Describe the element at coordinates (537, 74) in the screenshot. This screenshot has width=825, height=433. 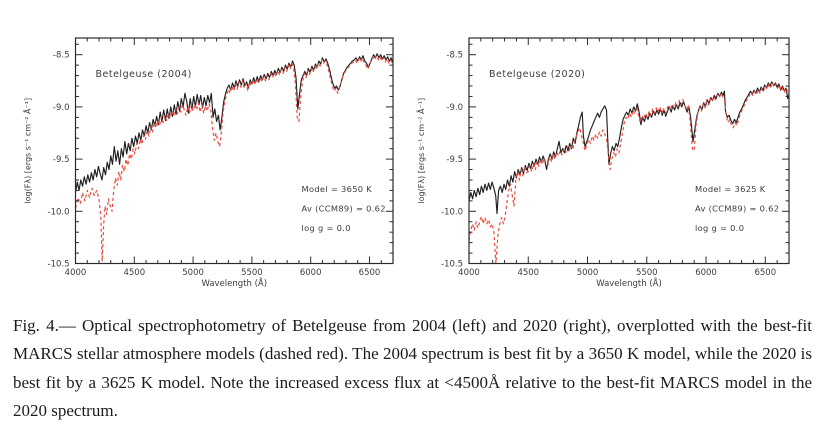
I see `panel-title: Betelgeuse (2020)` at that location.